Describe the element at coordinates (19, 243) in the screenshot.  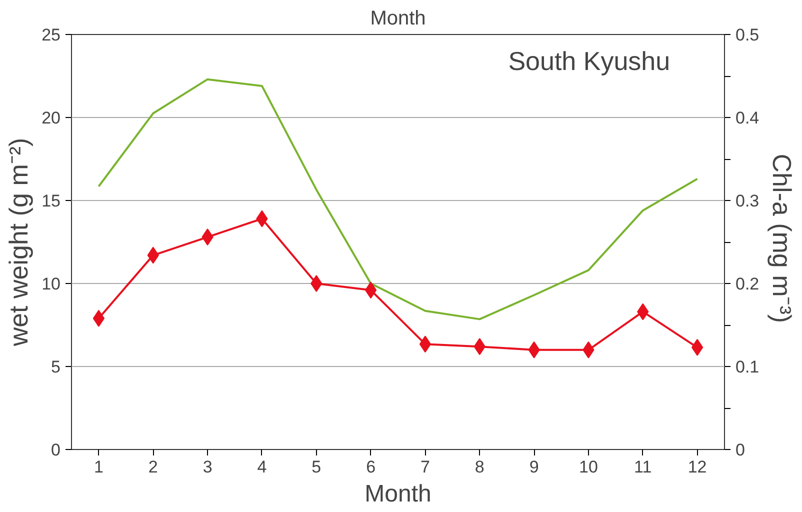
I see `y-axis-title: wet weight (g m⁻²)` at that location.